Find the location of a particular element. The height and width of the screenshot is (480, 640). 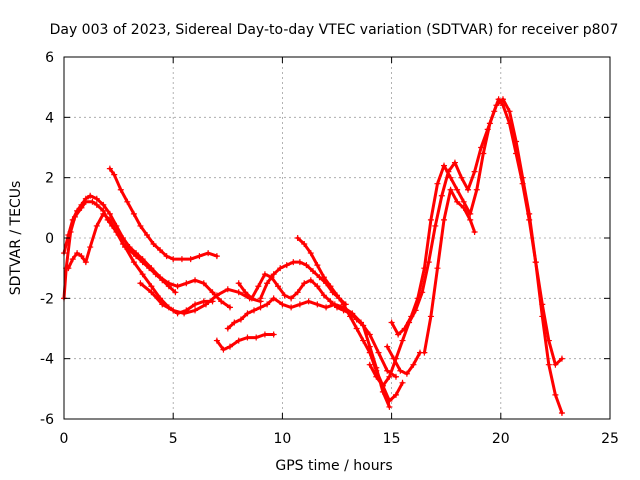

y-tick-label: 4 is located at coordinates (49, 118).